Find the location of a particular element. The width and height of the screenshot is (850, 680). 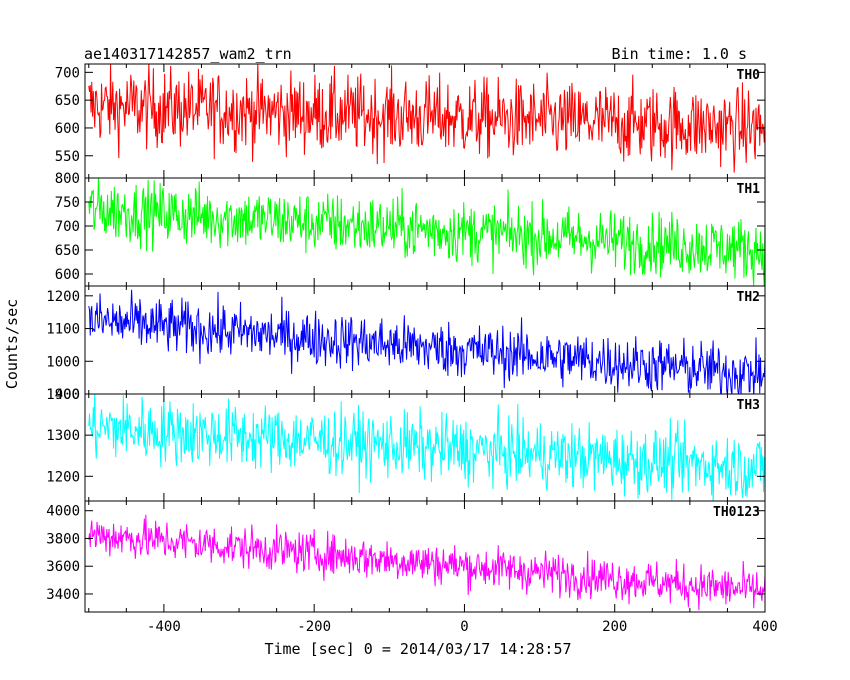

y-tick-label: 1100 is located at coordinates (63, 330).